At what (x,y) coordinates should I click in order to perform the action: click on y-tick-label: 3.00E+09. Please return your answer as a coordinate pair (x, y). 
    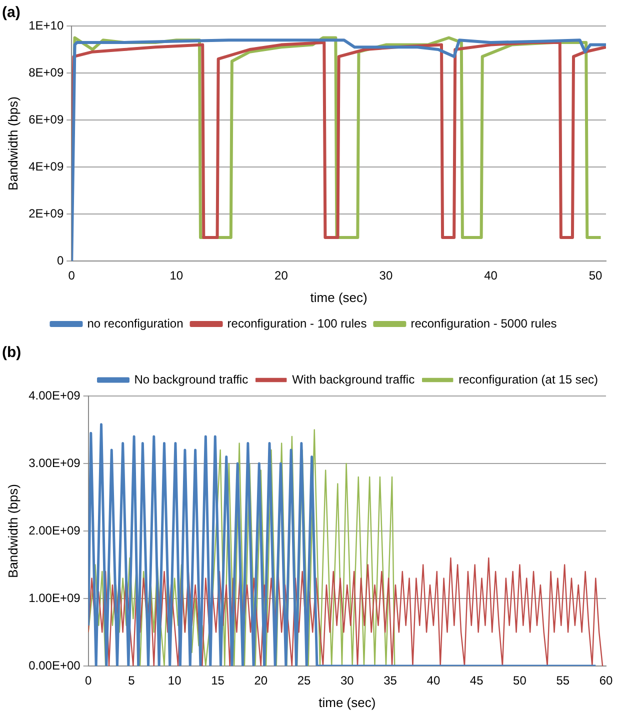
    Looking at the image, I should click on (54, 463).